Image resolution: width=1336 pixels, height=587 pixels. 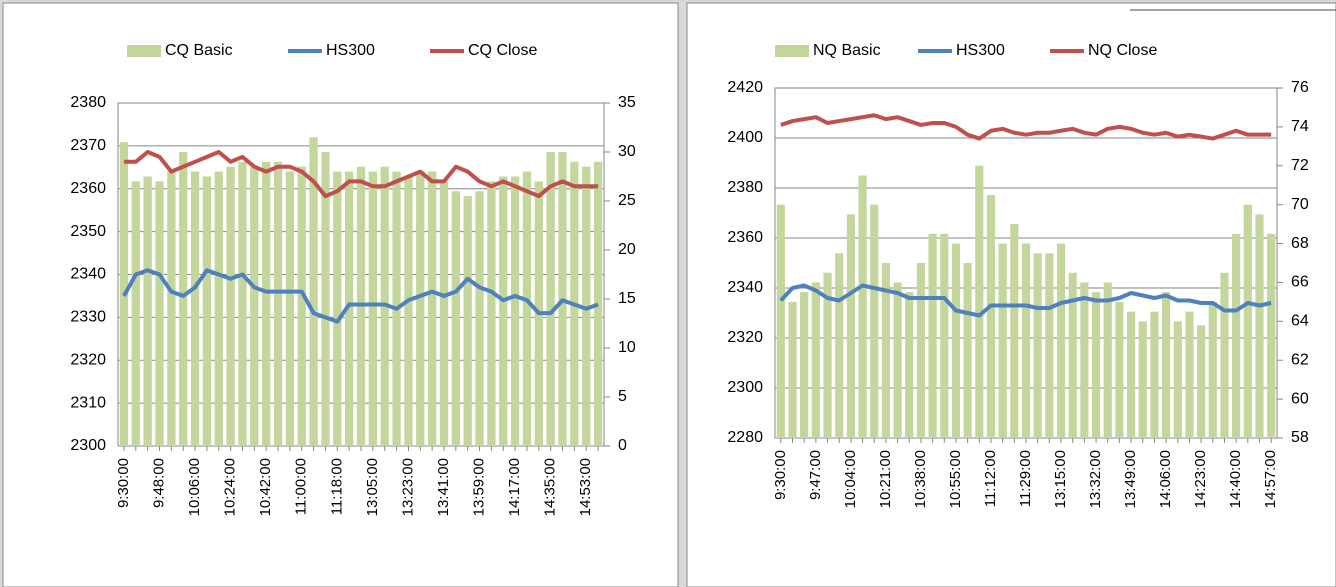 What do you see at coordinates (88, 231) in the screenshot?
I see `y-tick-label: 2350` at bounding box center [88, 231].